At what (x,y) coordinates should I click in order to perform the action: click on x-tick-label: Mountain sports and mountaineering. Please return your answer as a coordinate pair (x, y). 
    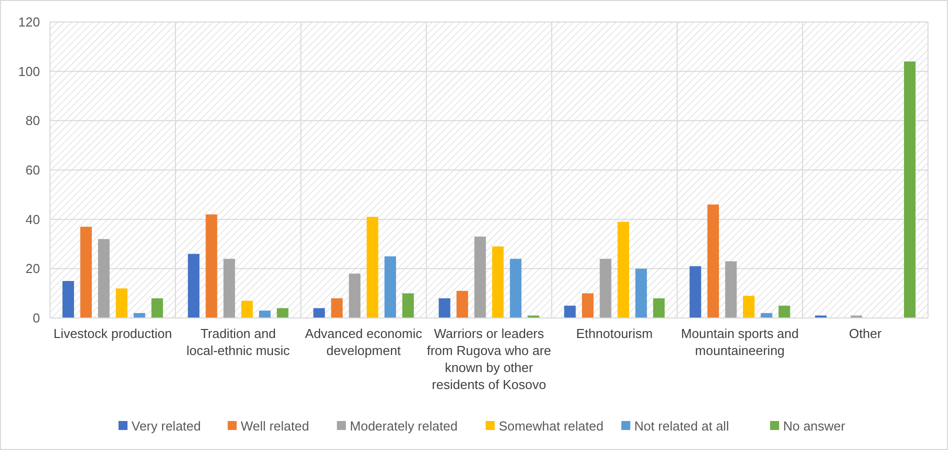
    Looking at the image, I should click on (739, 342).